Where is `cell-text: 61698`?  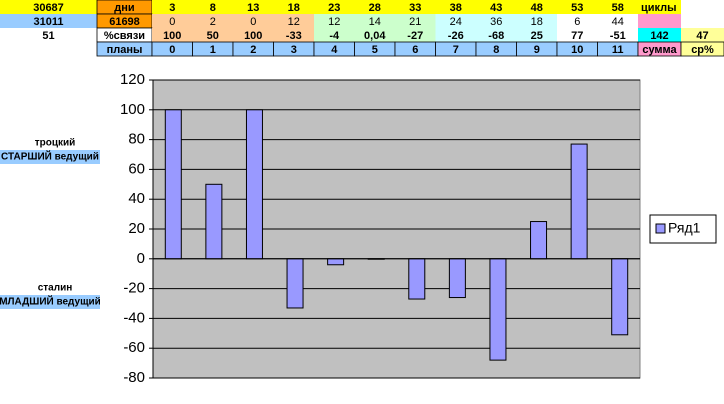 cell-text: 61698 is located at coordinates (124, 22).